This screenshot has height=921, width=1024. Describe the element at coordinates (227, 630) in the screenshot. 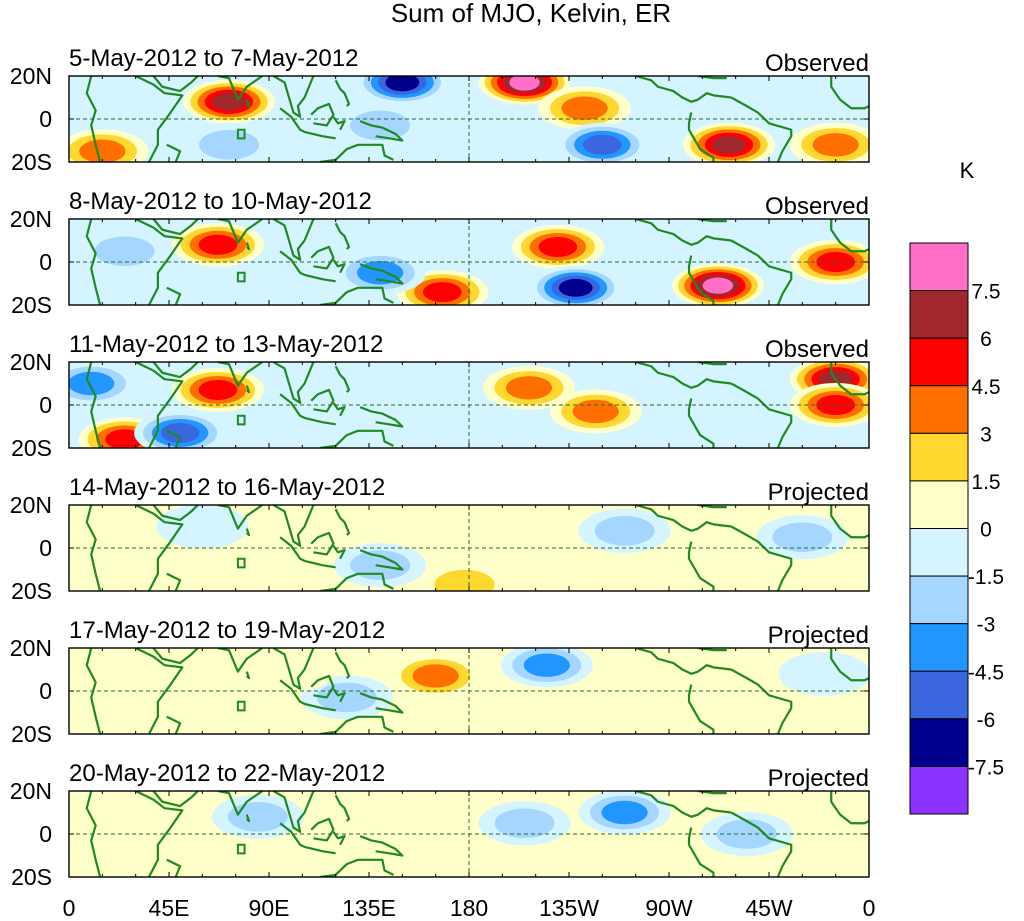

I see `panel-date-label: 17-May-2012 to 19-May-2012` at that location.